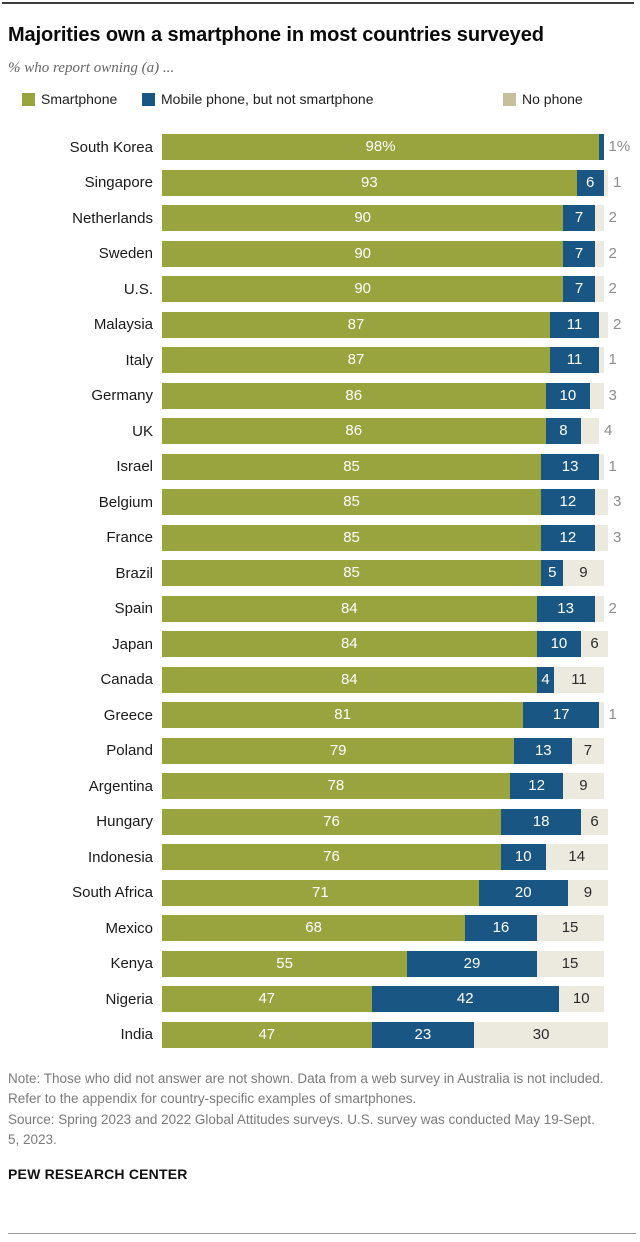 Image resolution: width=640 pixels, height=1242 pixels. I want to click on stacked-bar: 85 12 3, so click(391, 502).